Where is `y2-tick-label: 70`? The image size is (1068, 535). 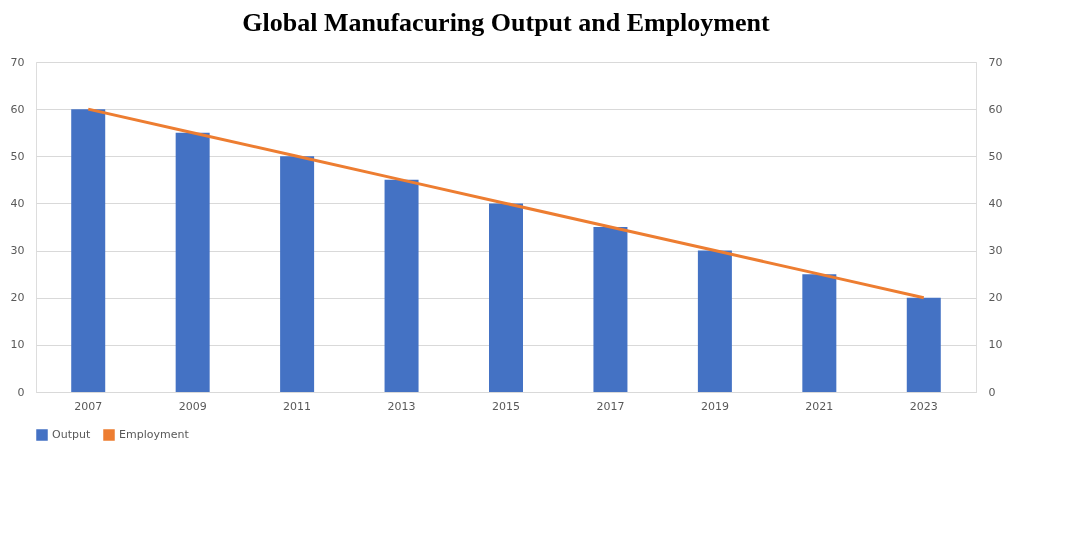
y2-tick-label: 70 is located at coordinates (995, 62).